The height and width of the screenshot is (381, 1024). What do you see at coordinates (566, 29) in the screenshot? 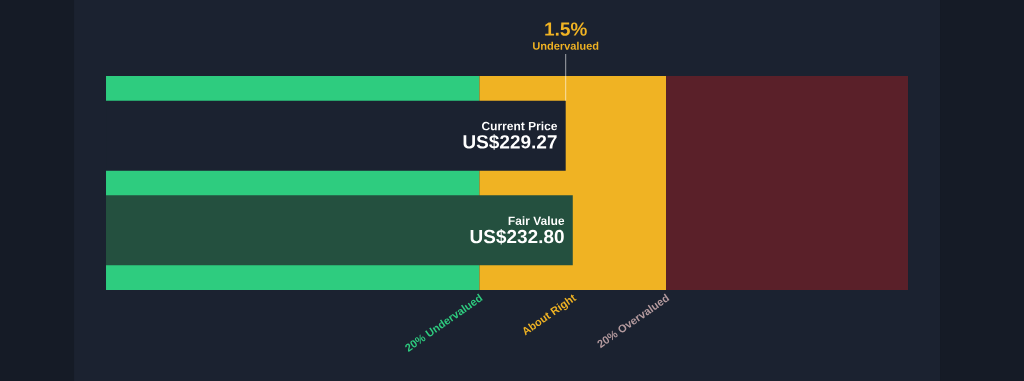
I see `annotation: 1.5%` at bounding box center [566, 29].